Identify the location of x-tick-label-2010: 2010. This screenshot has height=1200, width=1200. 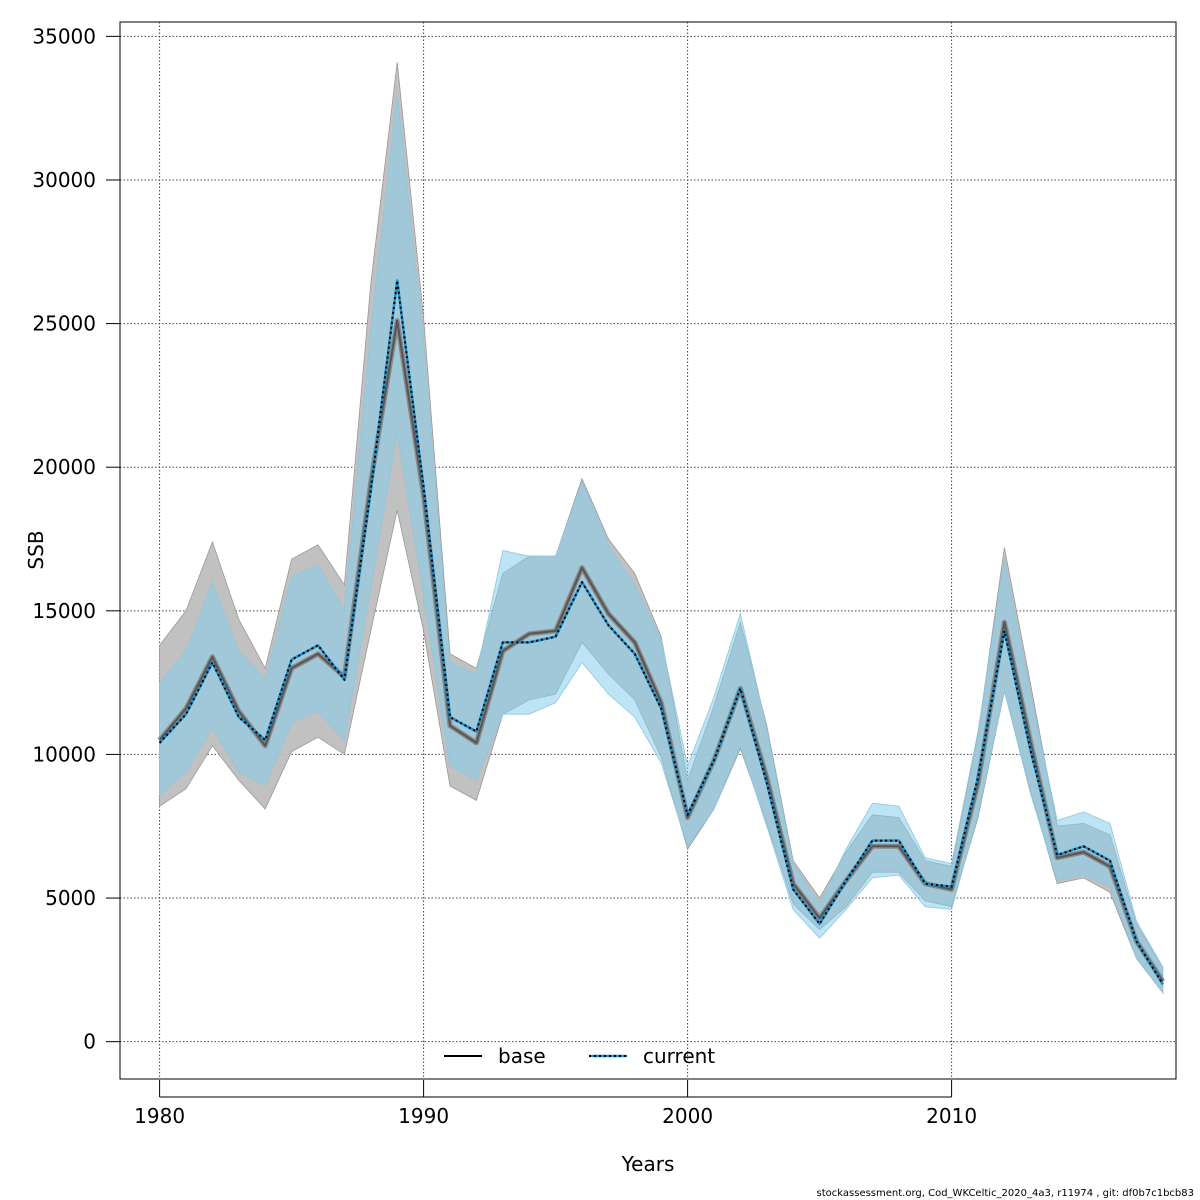
(951, 1116).